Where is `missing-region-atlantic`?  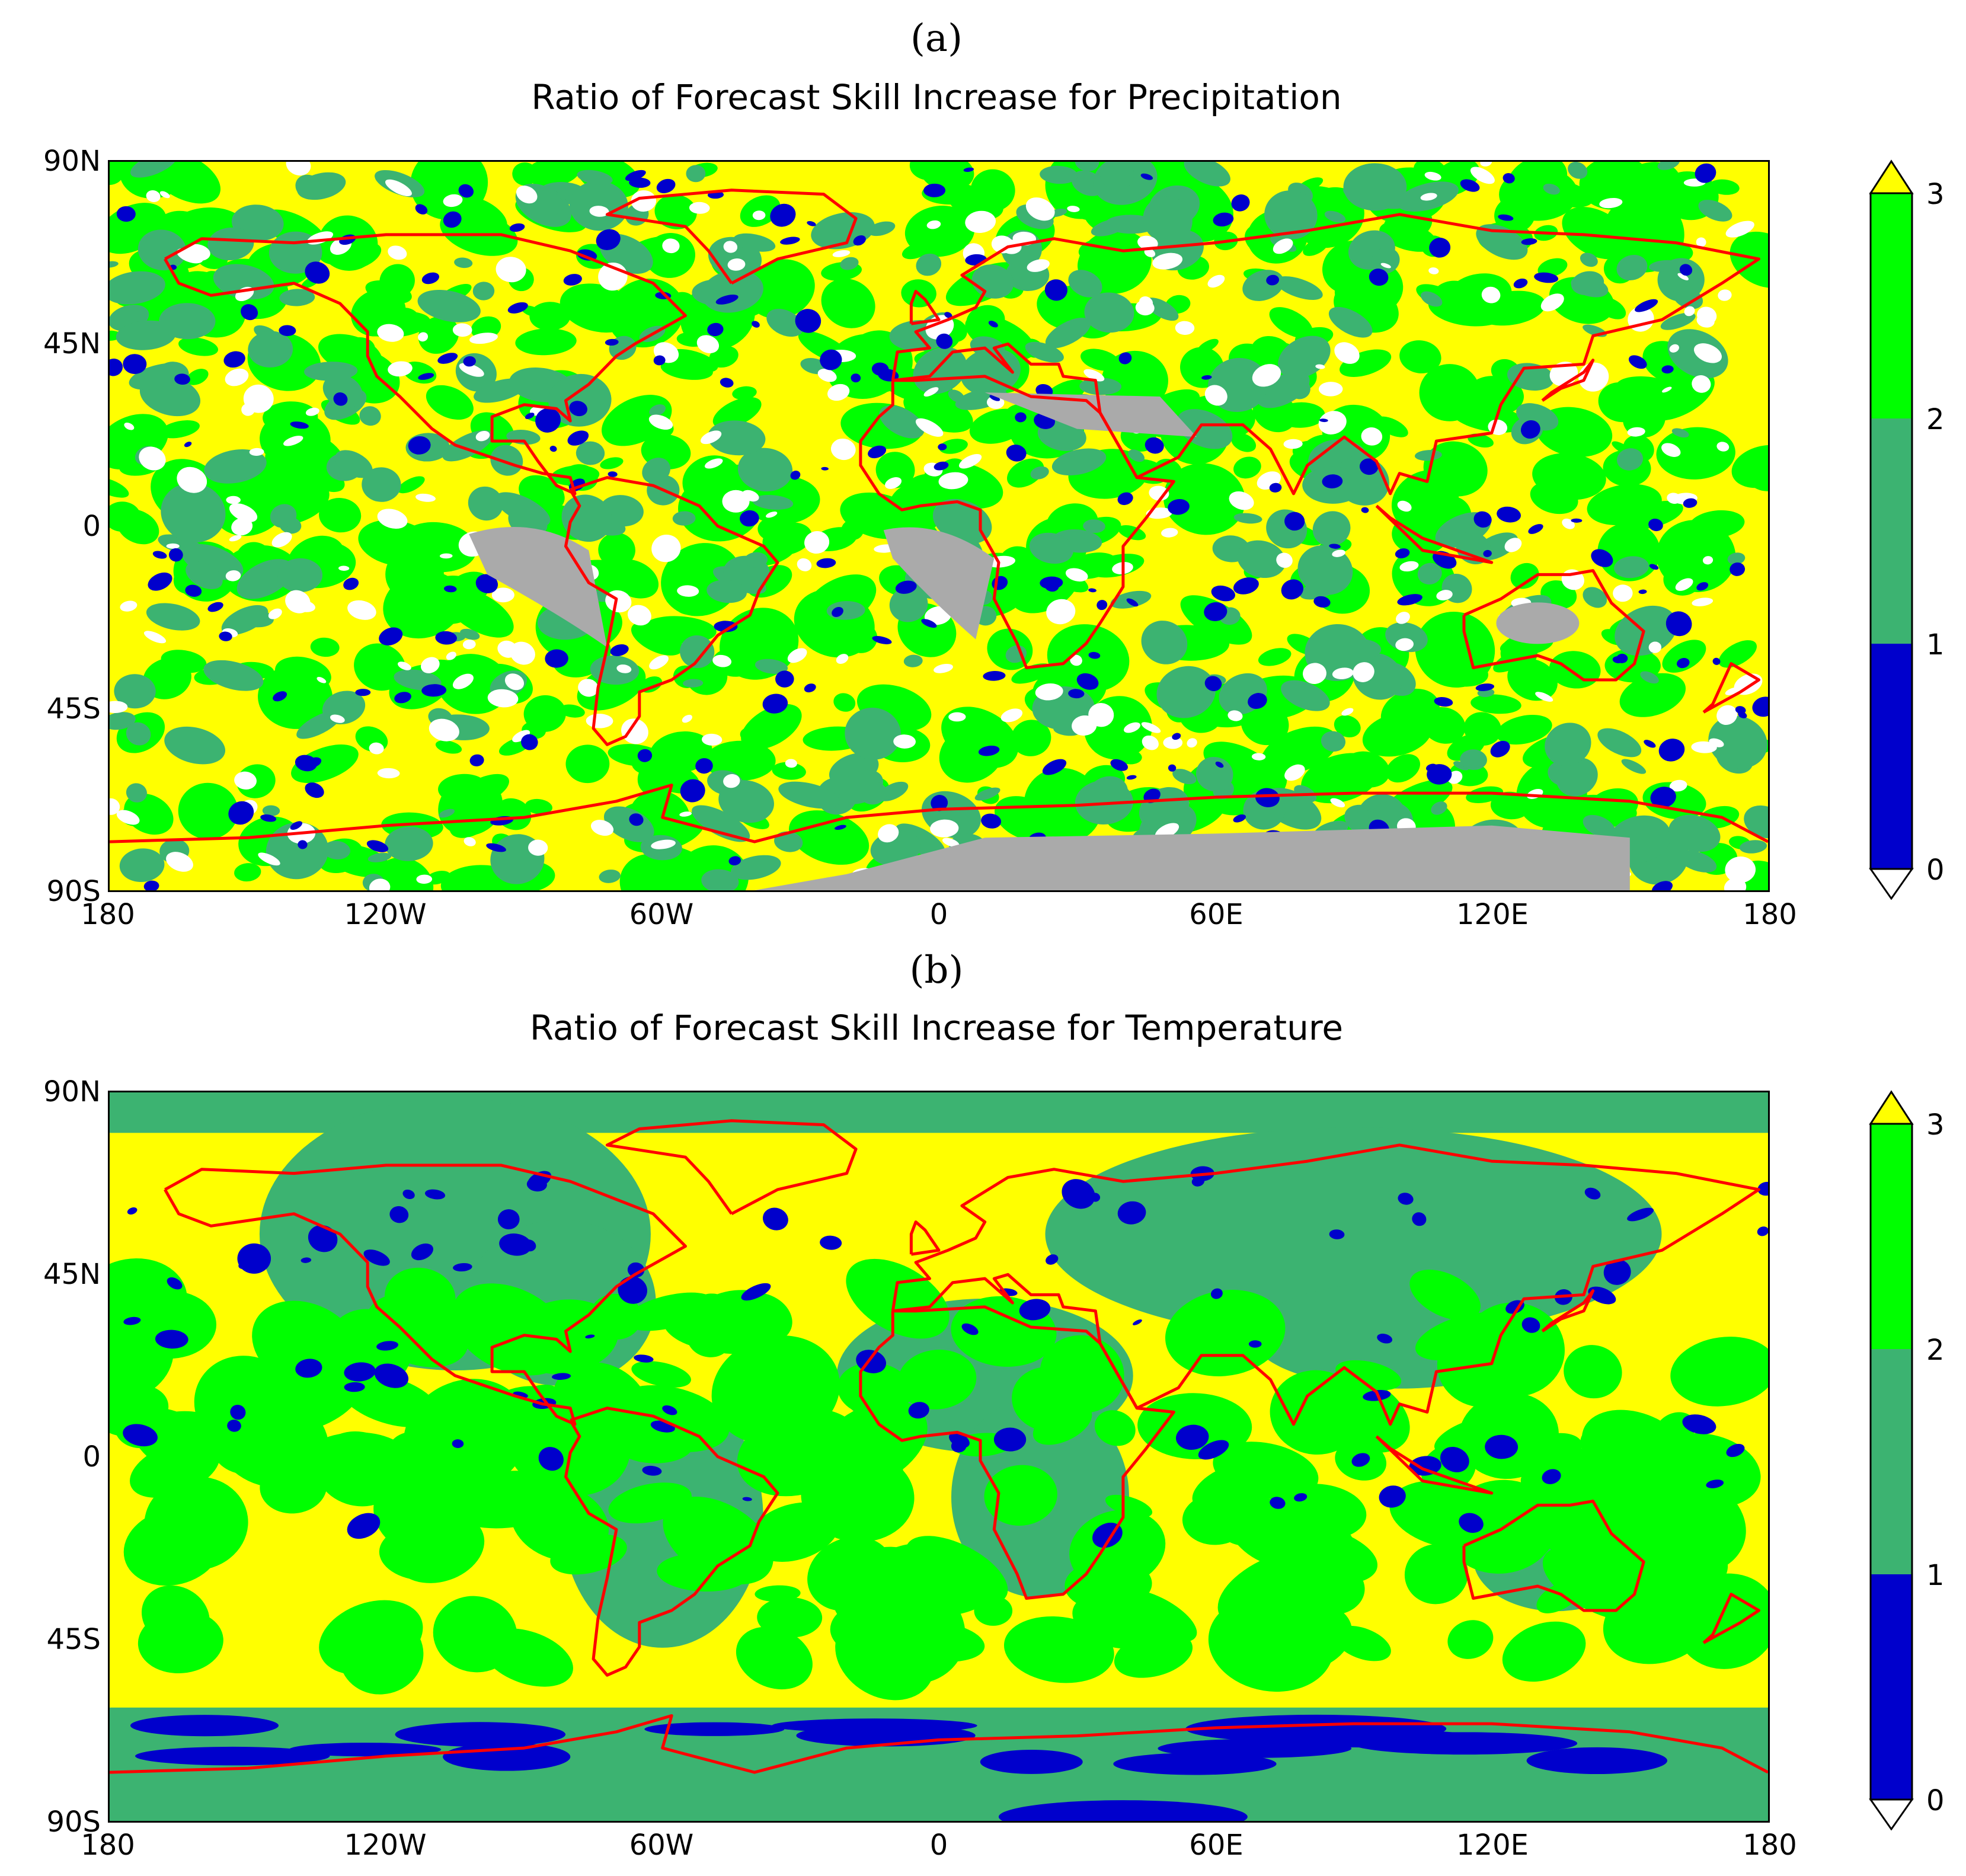 missing-region-atlantic is located at coordinates (939, 583).